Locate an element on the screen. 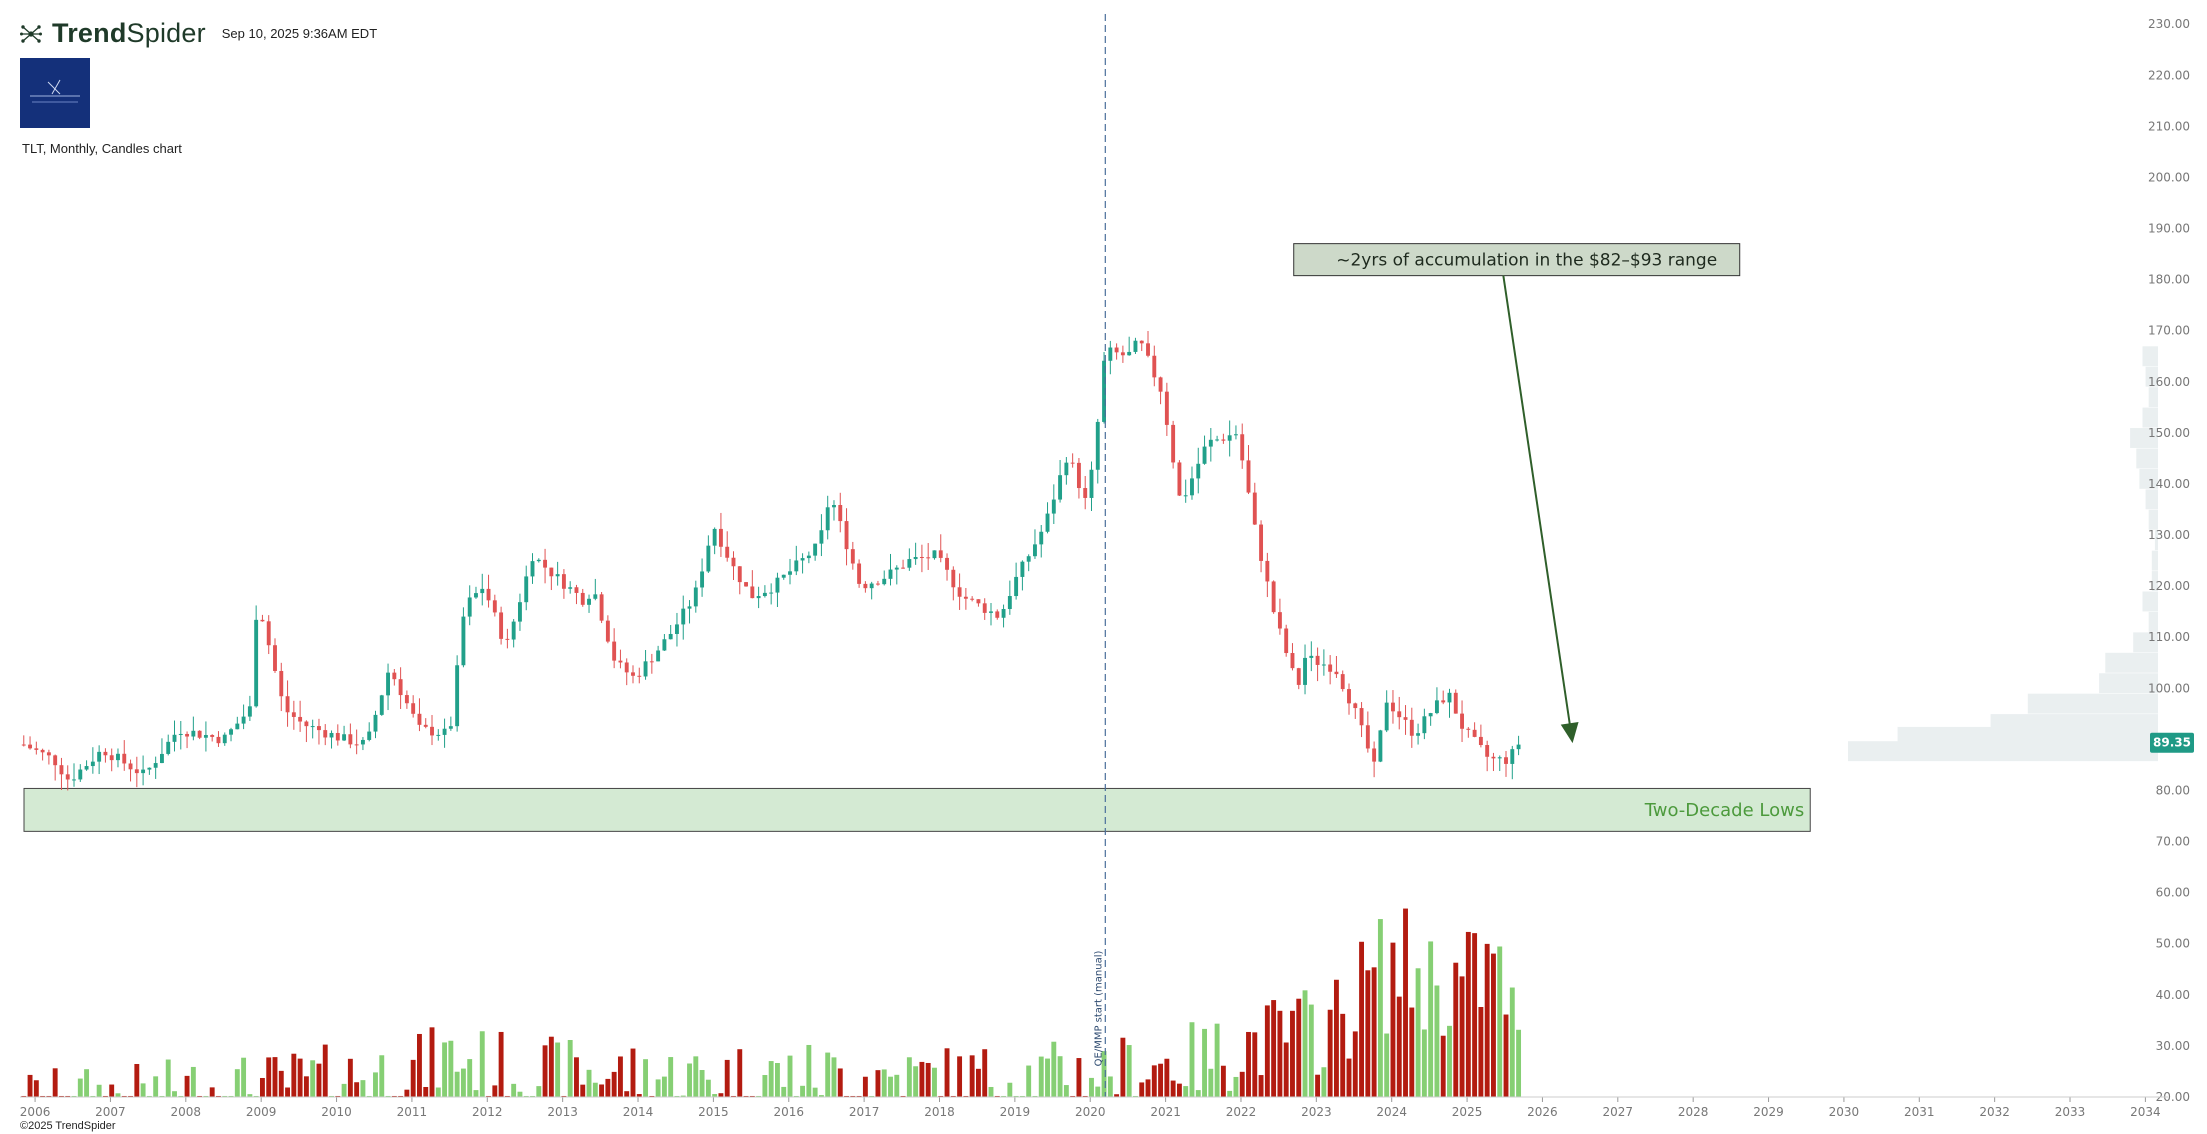 The image size is (2207, 1134). time-axis-label: 2021 is located at coordinates (1165, 1112).